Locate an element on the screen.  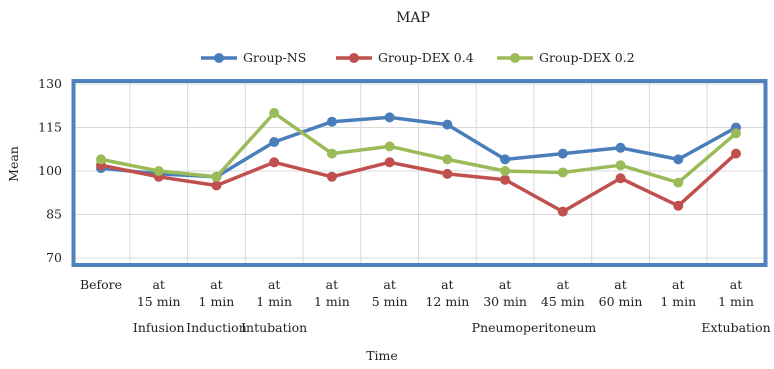
x-group-label: Extubation is located at coordinates (735, 327).